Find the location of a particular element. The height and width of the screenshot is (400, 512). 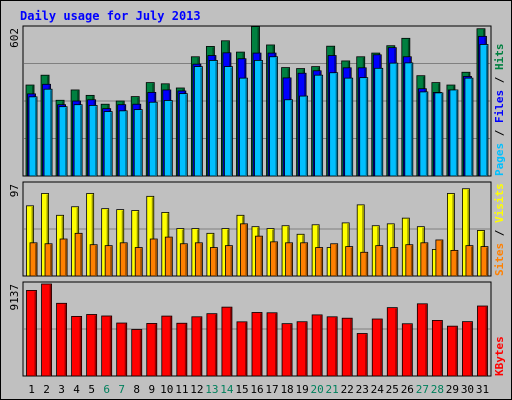

day-label-20: 20 is located at coordinates (317, 389).